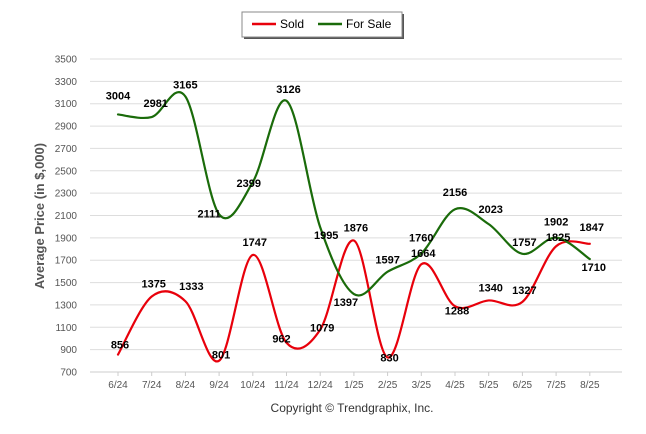  I want to click on data-label-for-sale: 1397, so click(346, 303).